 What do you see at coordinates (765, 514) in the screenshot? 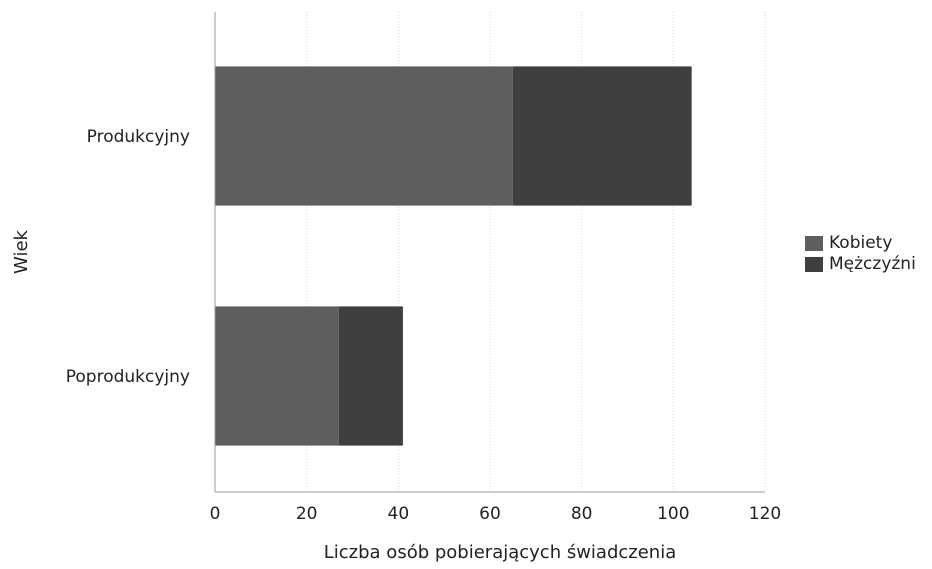
I see `x-tick-label: 120` at bounding box center [765, 514].